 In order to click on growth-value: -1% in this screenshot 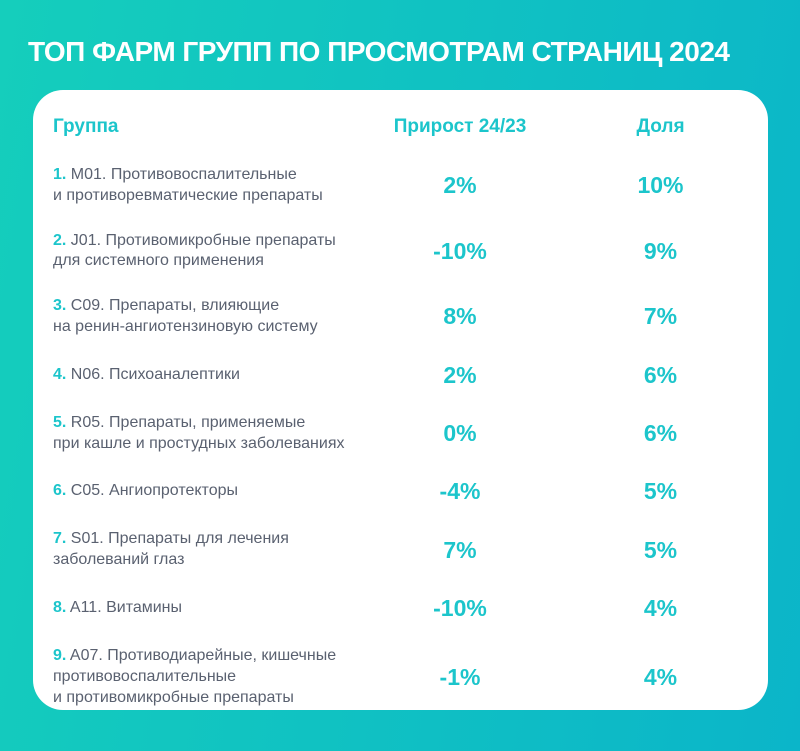, I will do `click(460, 676)`.